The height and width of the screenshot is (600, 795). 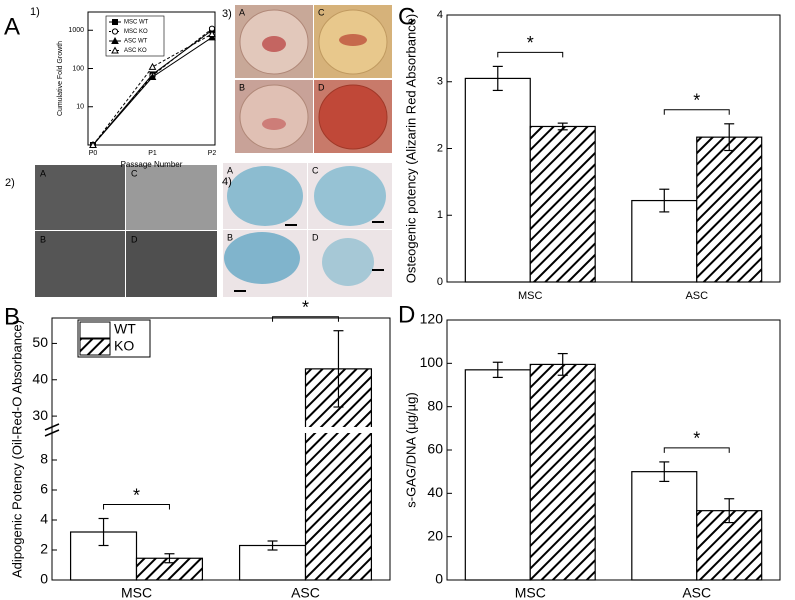 What do you see at coordinates (12, 26) in the screenshot?
I see `panel-label: A` at bounding box center [12, 26].